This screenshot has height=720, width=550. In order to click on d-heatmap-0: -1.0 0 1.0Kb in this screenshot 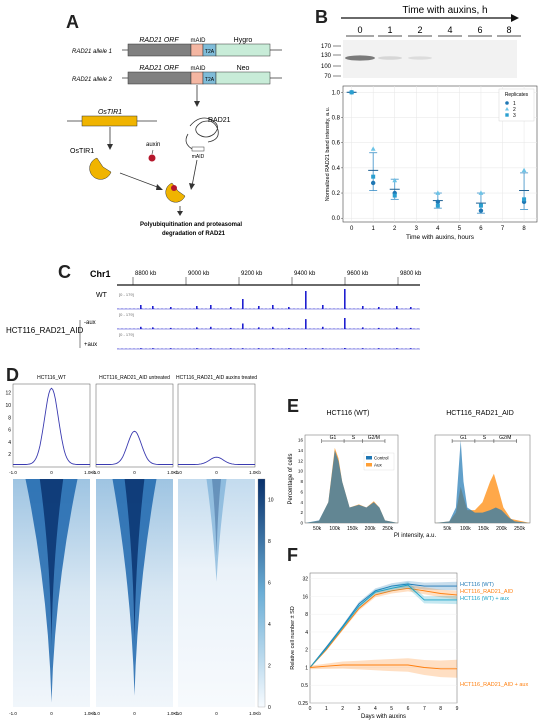, I will do `click(52, 597)`.